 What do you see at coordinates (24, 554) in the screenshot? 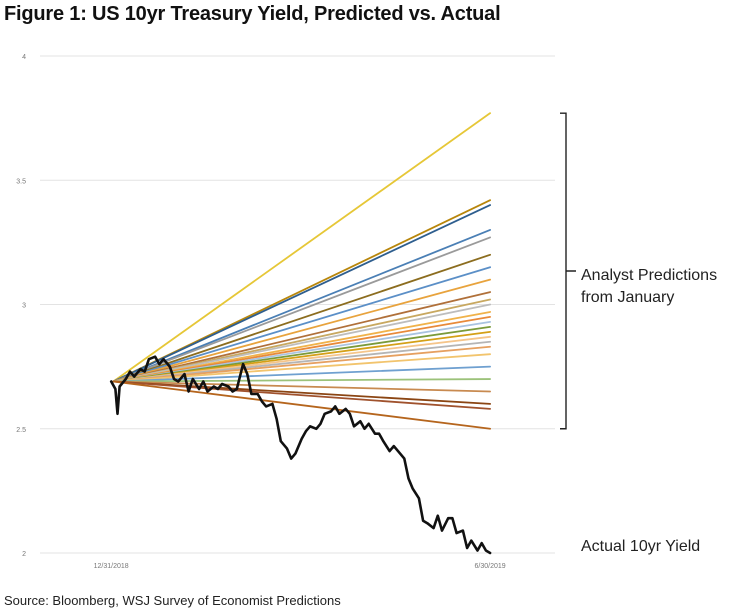
I see `y-tick-label: 2` at bounding box center [24, 554].